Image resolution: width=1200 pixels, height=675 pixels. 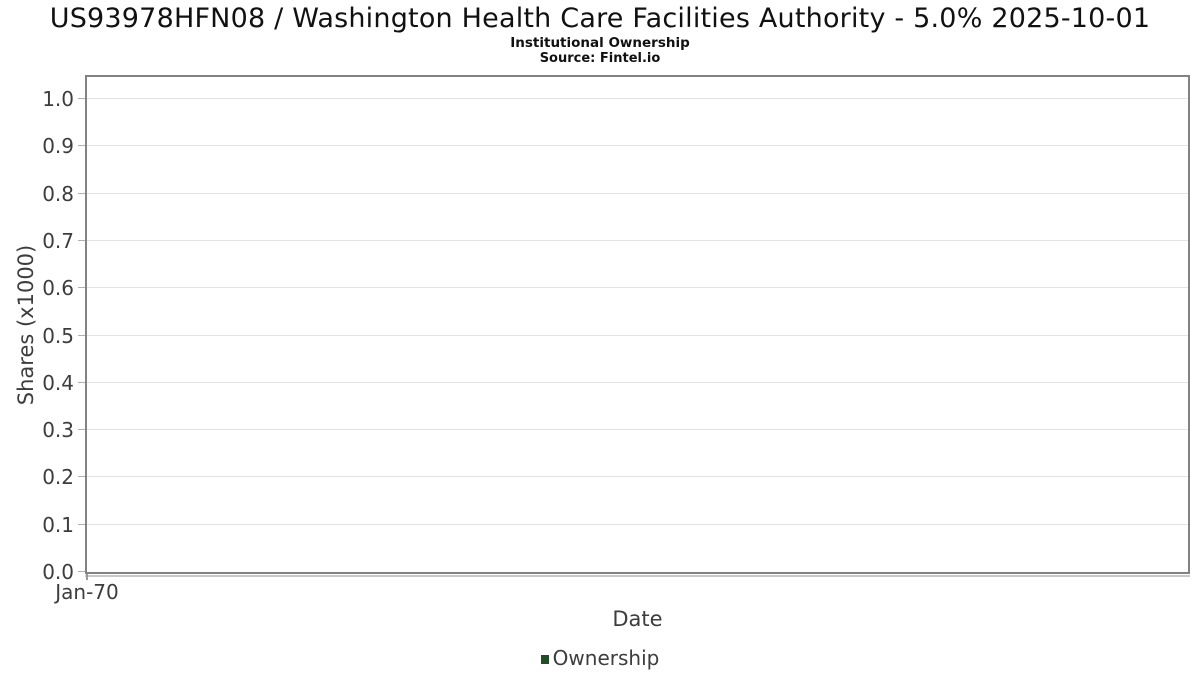 I want to click on chart-subtitle: Institutional Ownership, so click(x=600, y=43).